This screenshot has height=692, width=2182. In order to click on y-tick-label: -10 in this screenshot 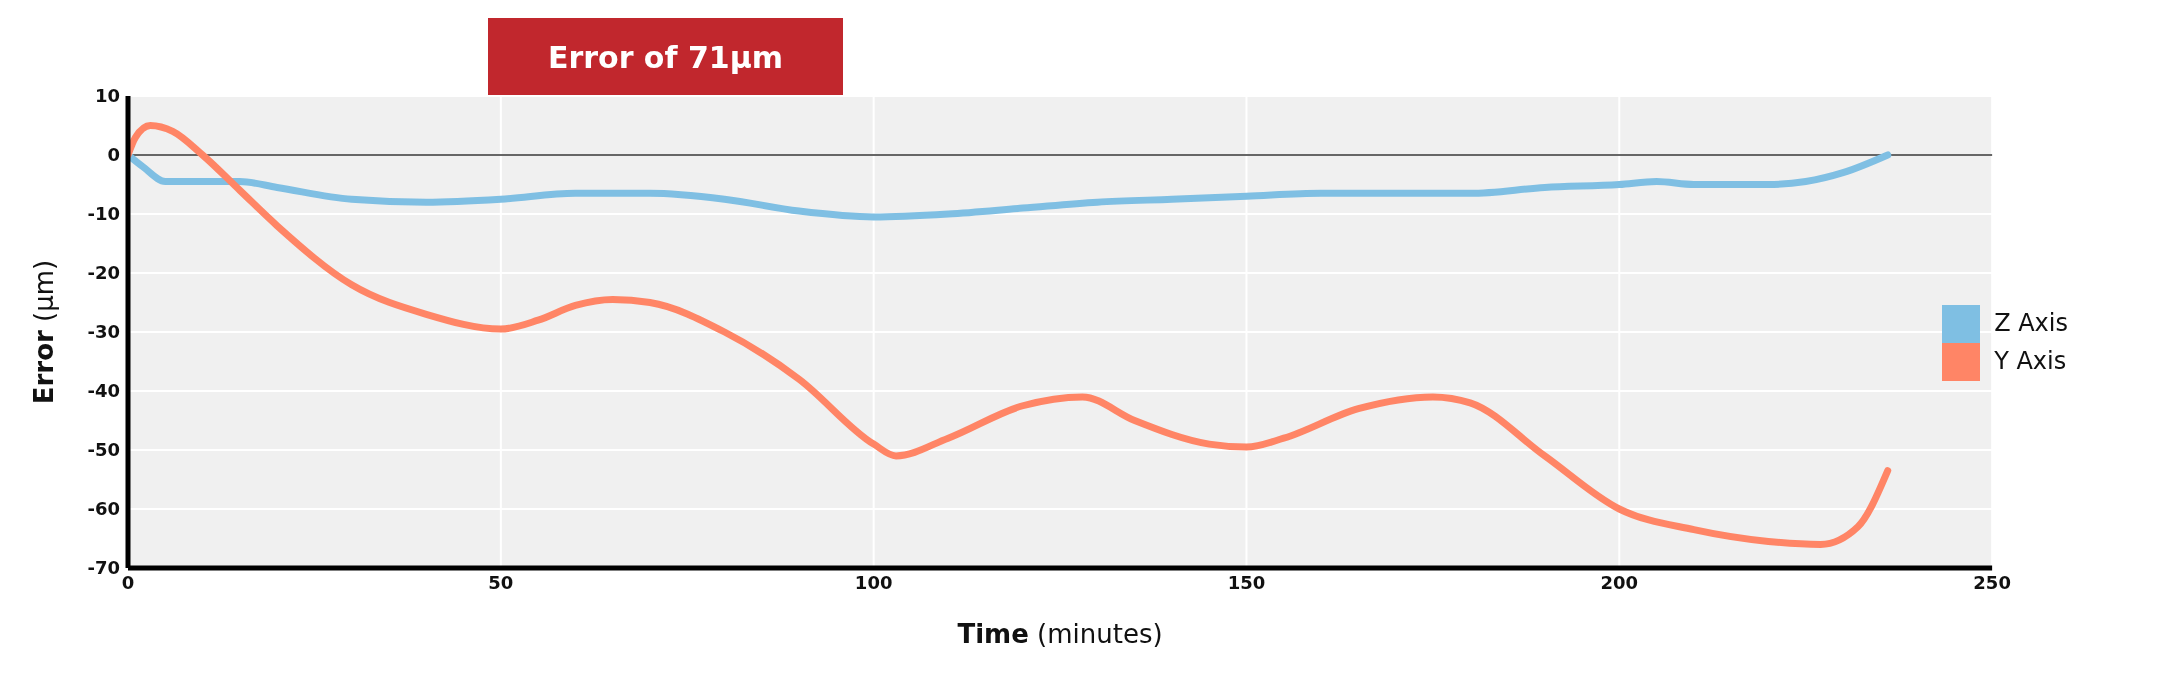, I will do `click(103, 214)`.